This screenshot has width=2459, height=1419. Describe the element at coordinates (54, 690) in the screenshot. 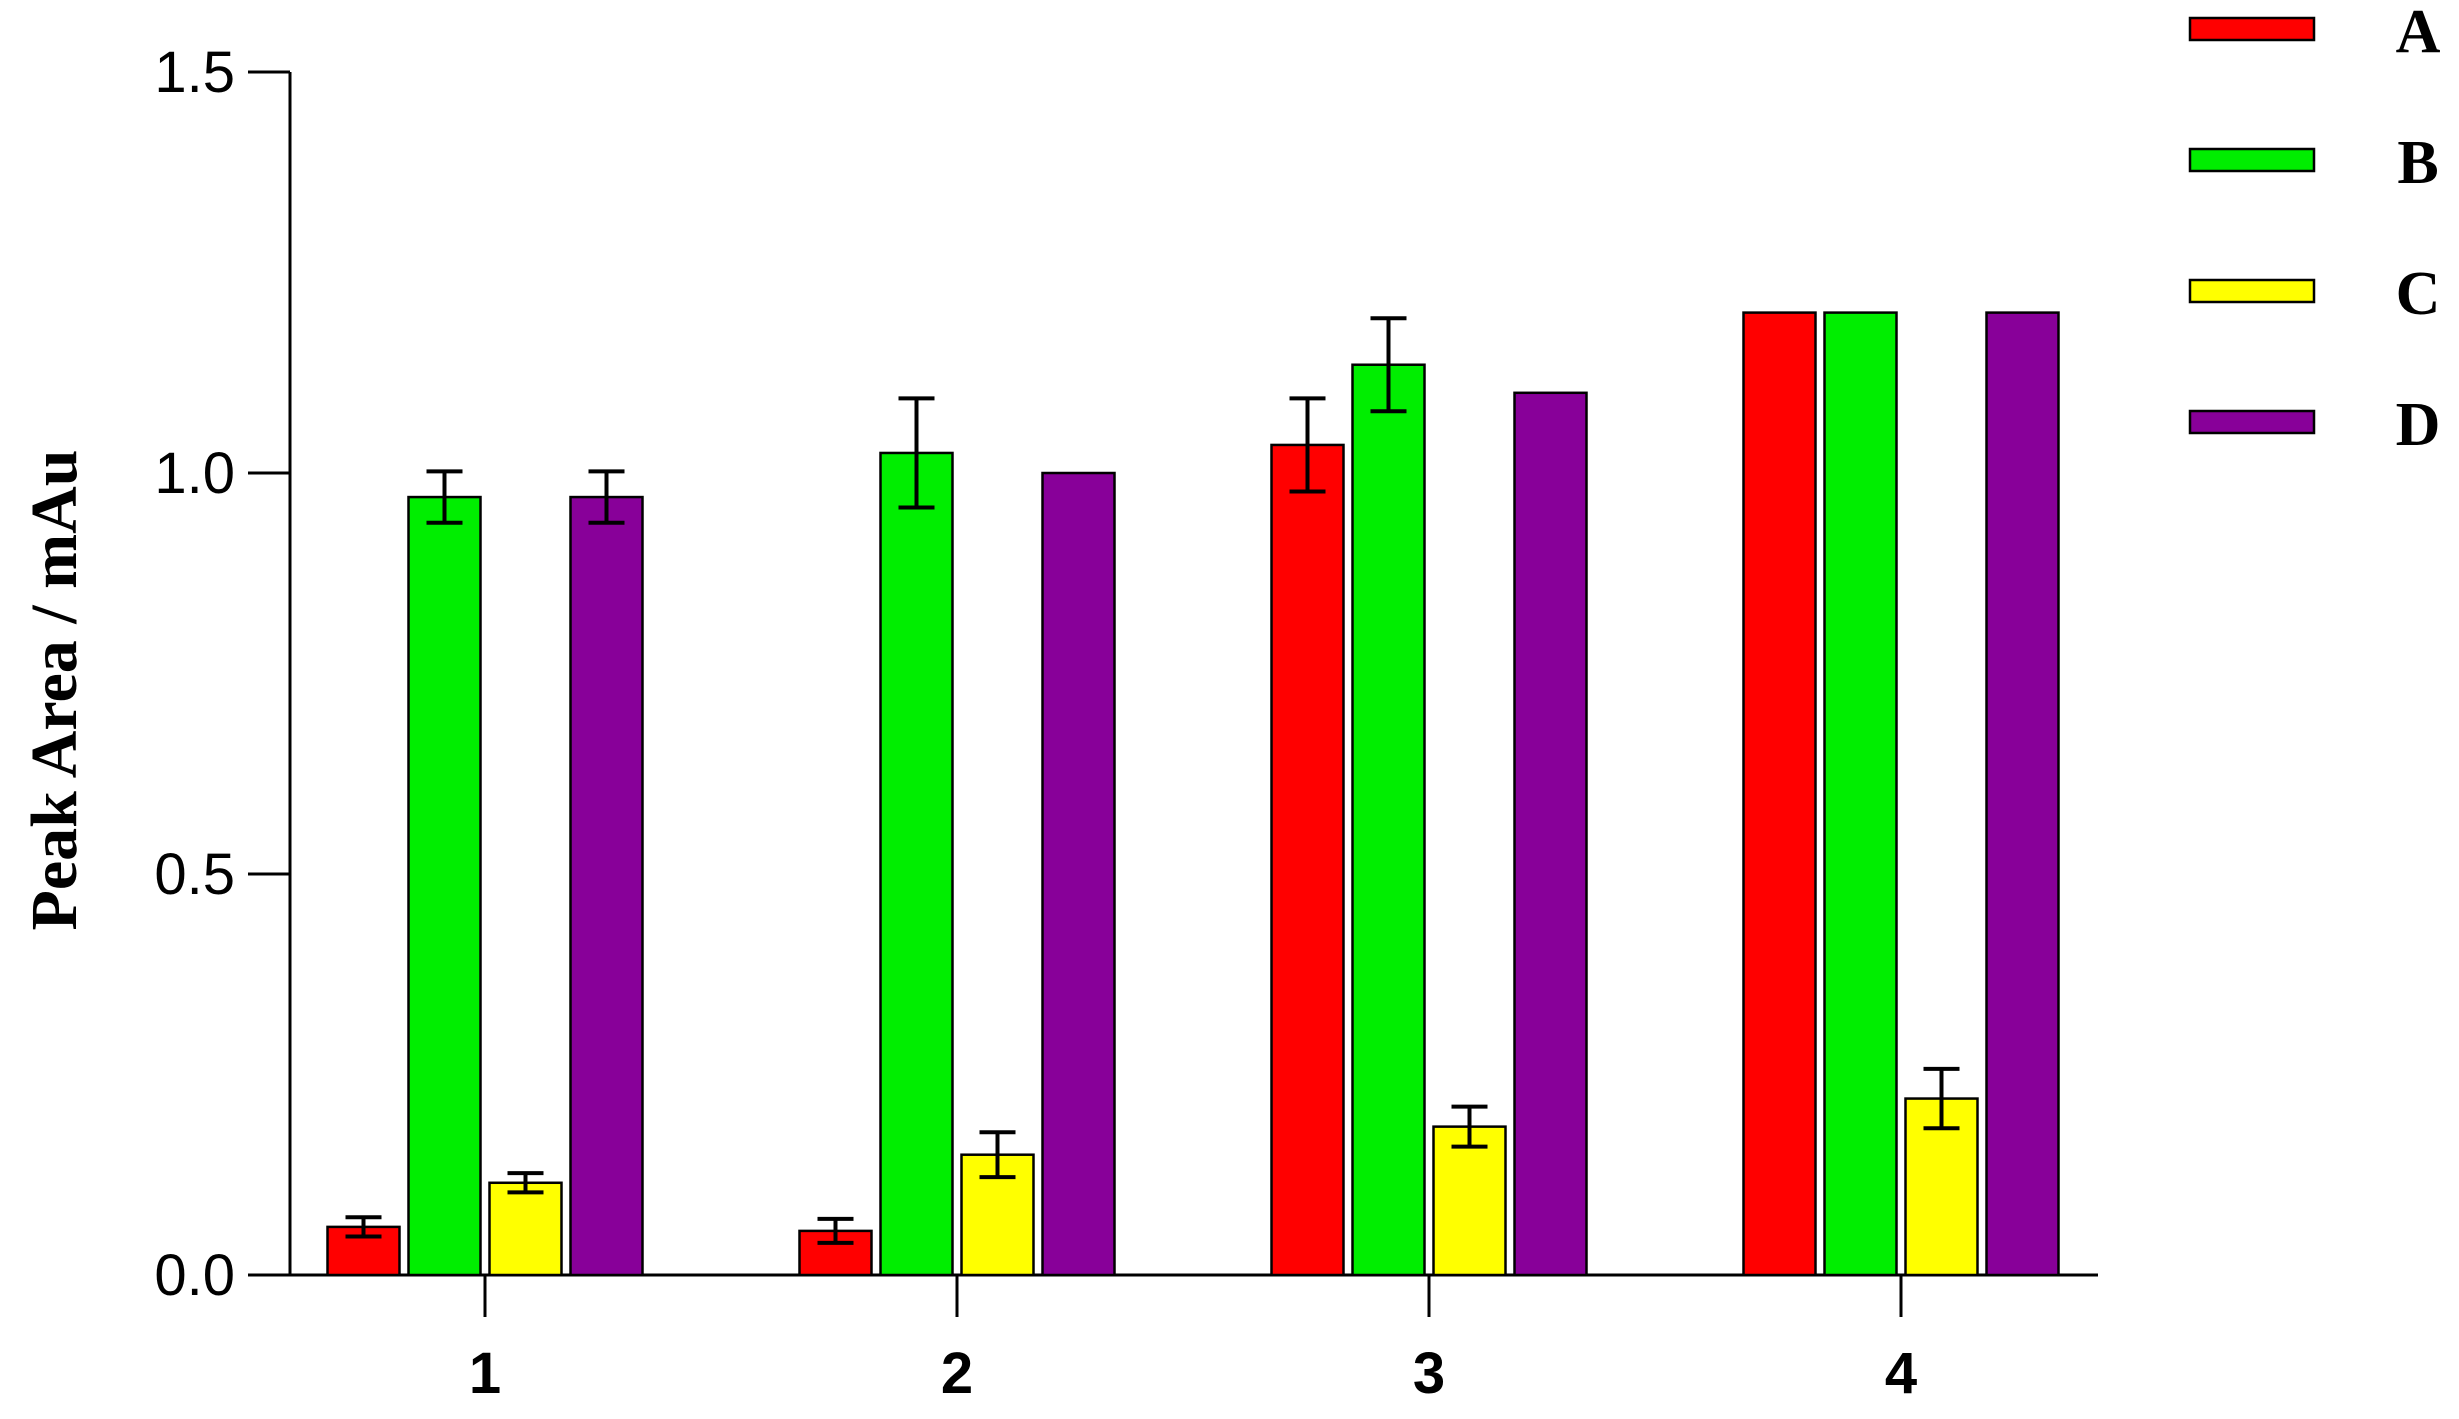

I see `y-axis-label: Peak Area / mAu` at that location.